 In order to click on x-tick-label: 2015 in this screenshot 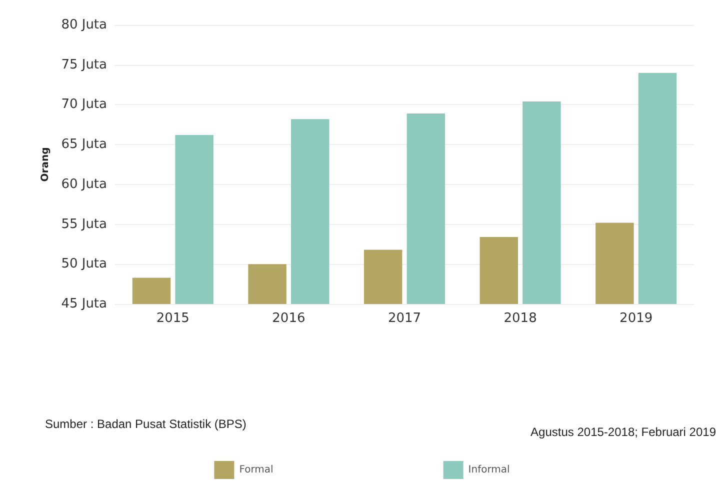, I will do `click(173, 318)`.